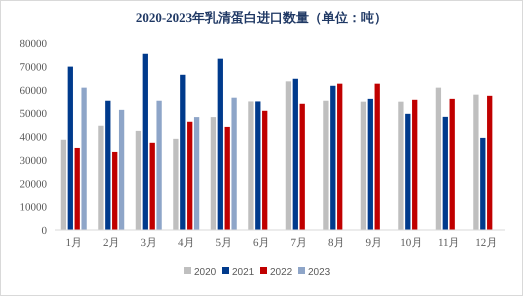  I want to click on x-tick-label: 11月, so click(449, 243).